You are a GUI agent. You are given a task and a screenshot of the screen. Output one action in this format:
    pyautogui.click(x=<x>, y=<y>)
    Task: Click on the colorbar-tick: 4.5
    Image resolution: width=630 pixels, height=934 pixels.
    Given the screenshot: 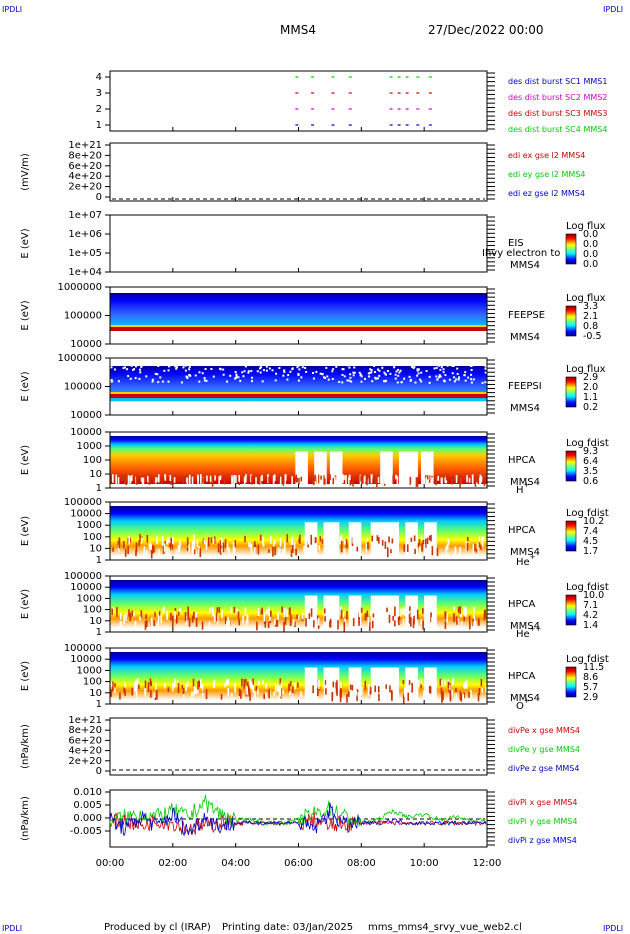 What is the action you would take?
    pyautogui.click(x=590, y=541)
    